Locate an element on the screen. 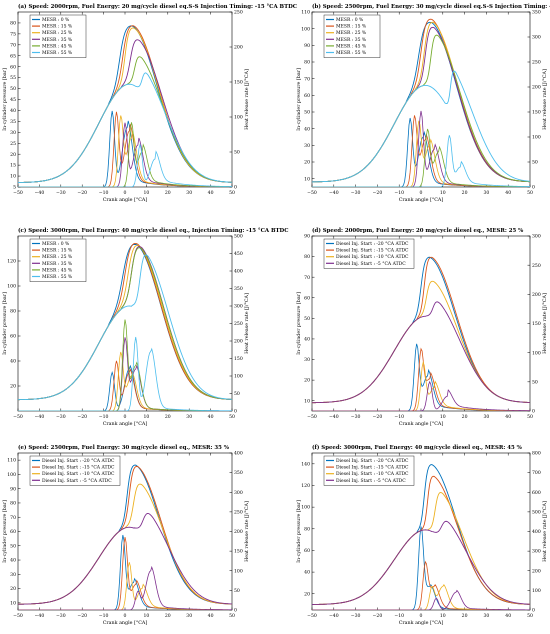 The height and width of the screenshot is (634, 550). y-tick-label: 90 is located at coordinates (13, 489).